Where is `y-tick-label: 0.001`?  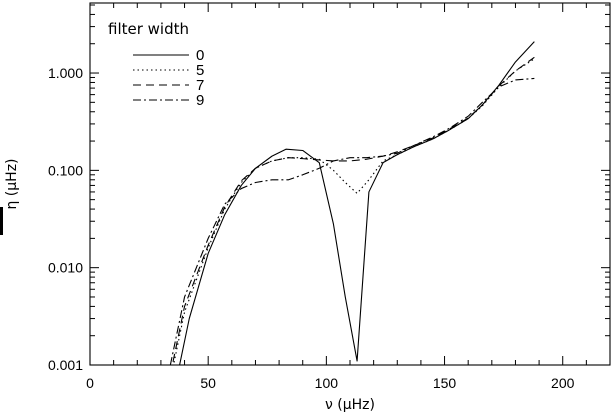 y-tick-label: 0.001 is located at coordinates (65, 365).